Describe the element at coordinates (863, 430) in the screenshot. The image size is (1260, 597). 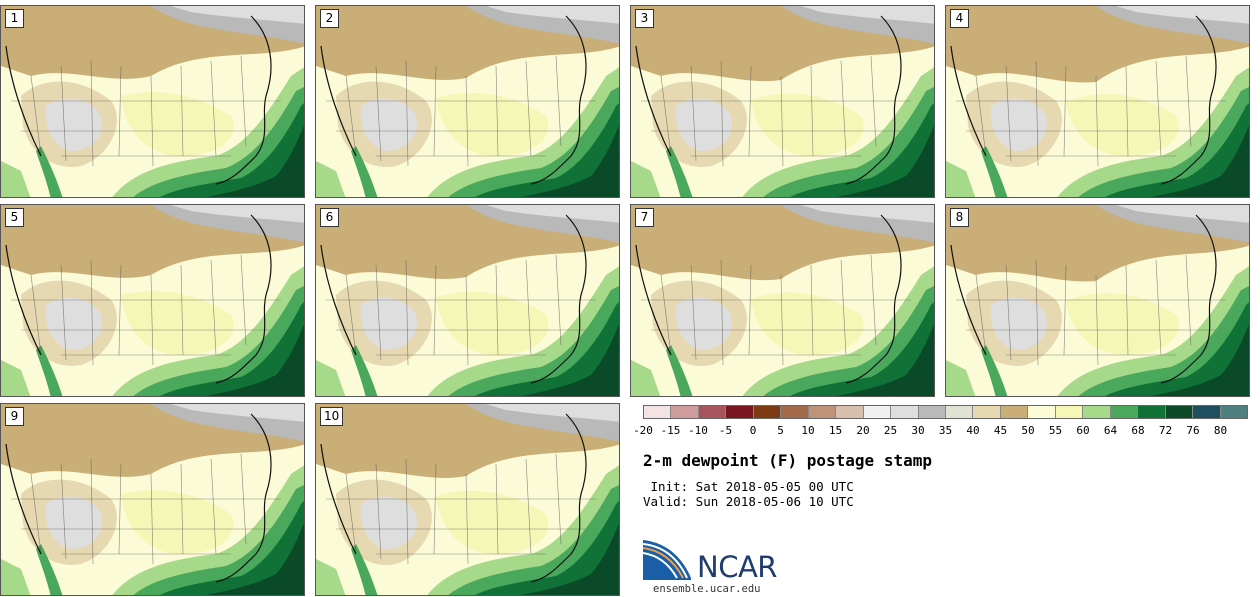
I see `colorbar-tick-label: 20` at that location.